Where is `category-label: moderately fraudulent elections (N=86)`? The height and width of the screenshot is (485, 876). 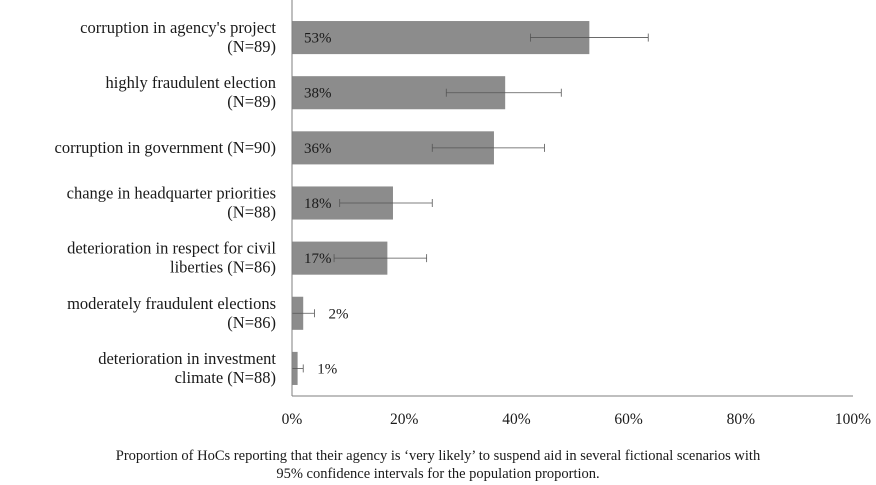
category-label: moderately fraudulent elections (N=86) is located at coordinates (171, 313).